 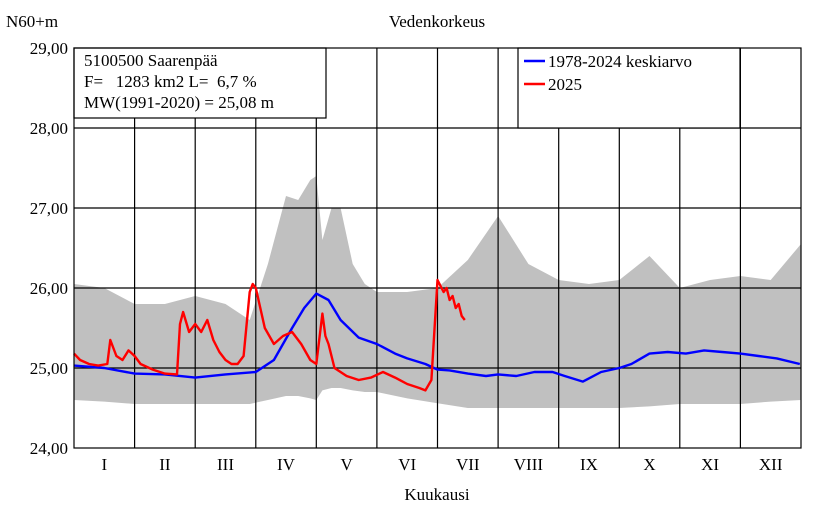 I want to click on y-tick-labels: 24,00 25,00 26,00 27,00 28,00 29,00, so click(x=49, y=248).